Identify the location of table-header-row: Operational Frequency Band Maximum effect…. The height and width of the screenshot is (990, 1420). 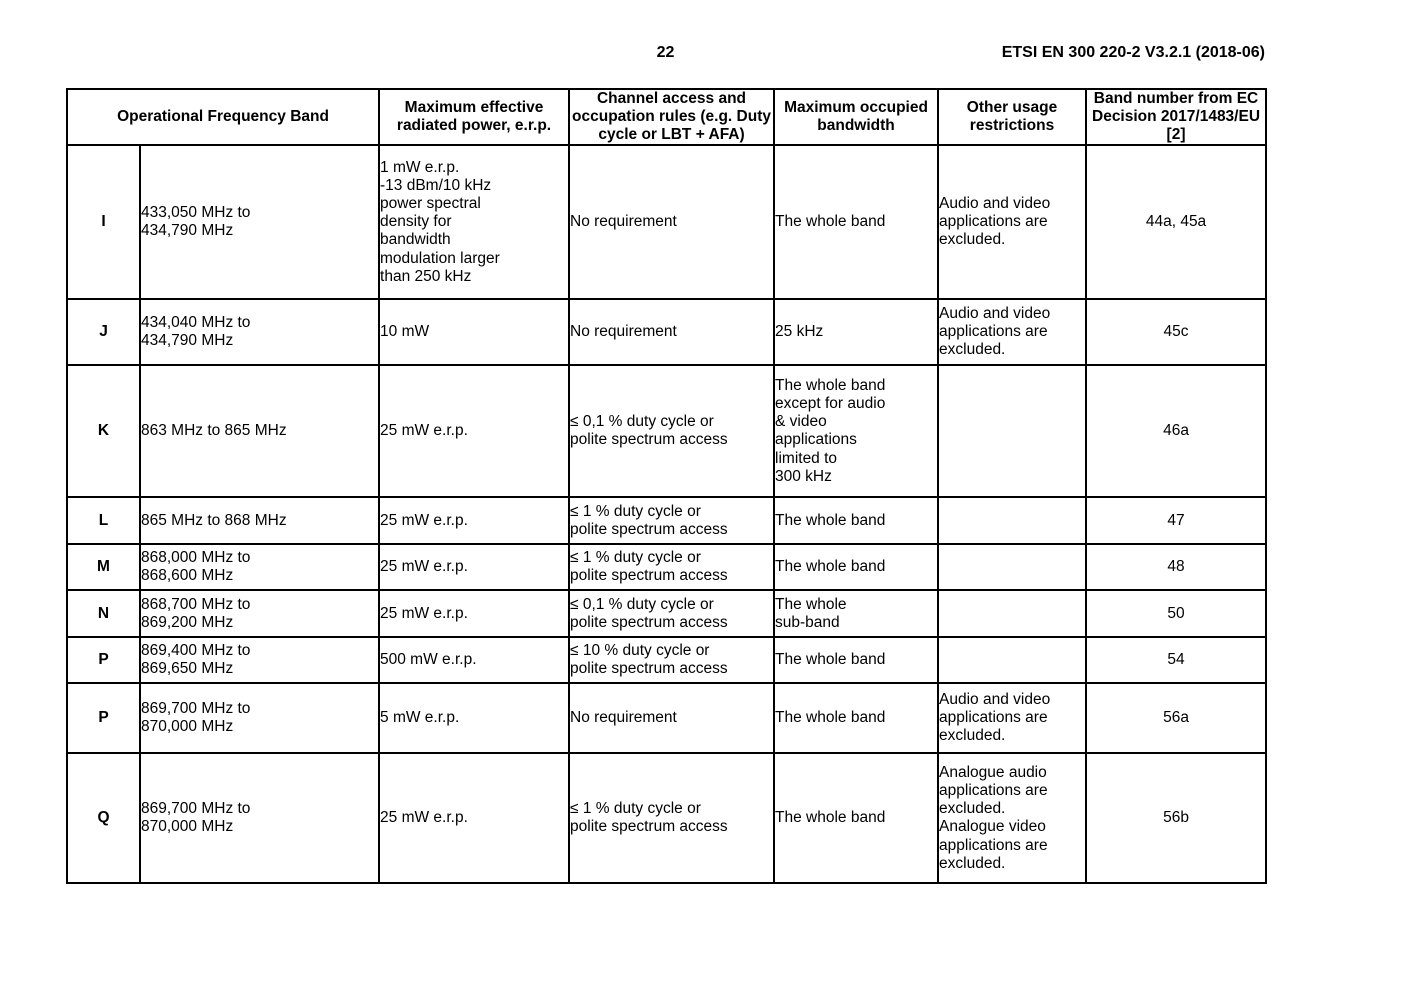
(666, 117).